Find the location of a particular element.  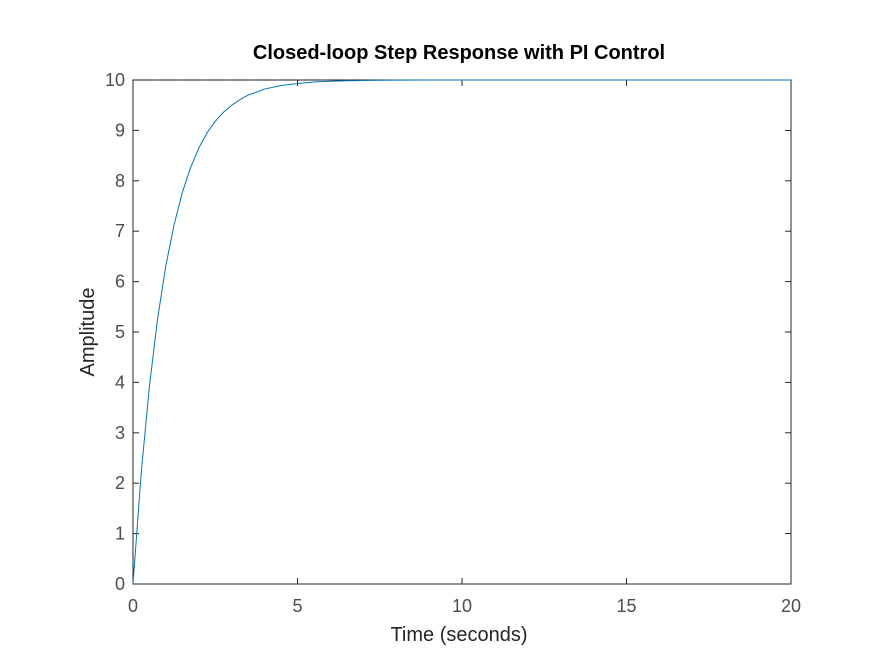

y-tick-label: 6 is located at coordinates (120, 282).